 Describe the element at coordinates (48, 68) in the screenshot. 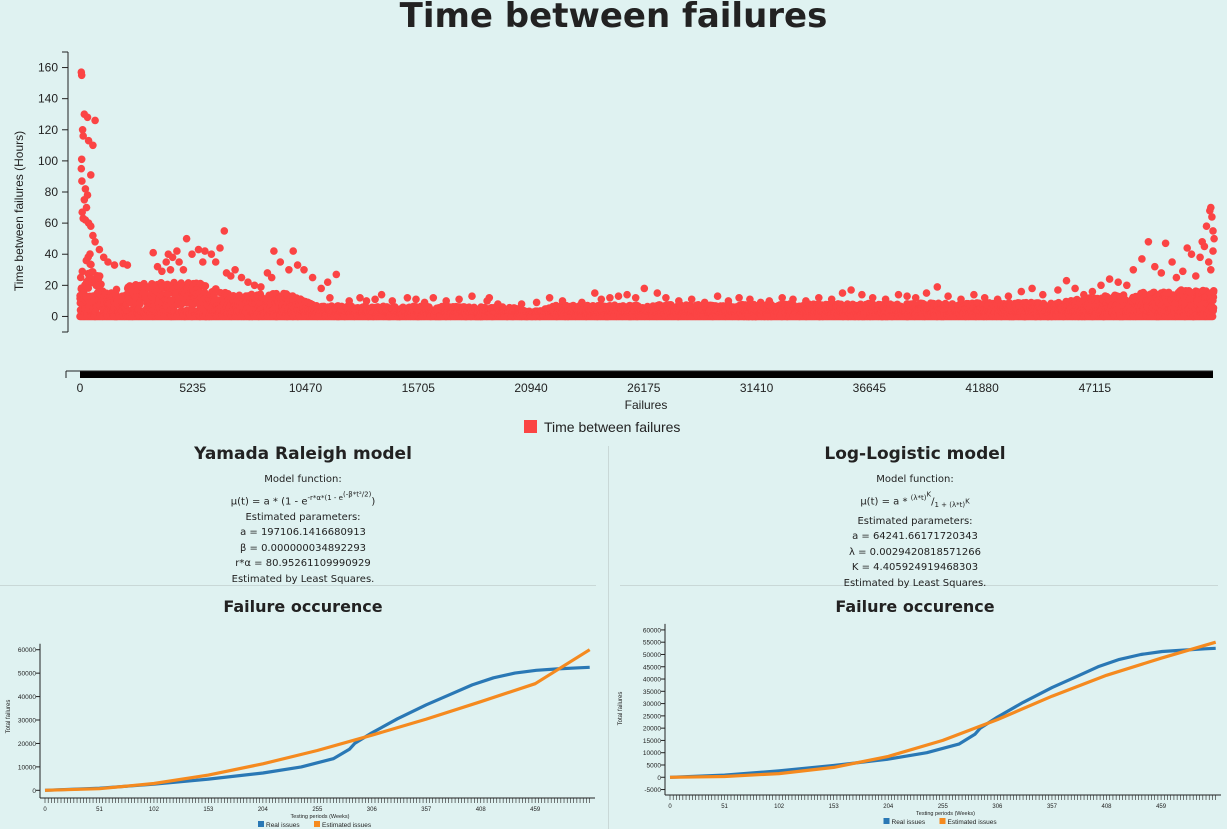

I see `y-tick-label: 160` at that location.